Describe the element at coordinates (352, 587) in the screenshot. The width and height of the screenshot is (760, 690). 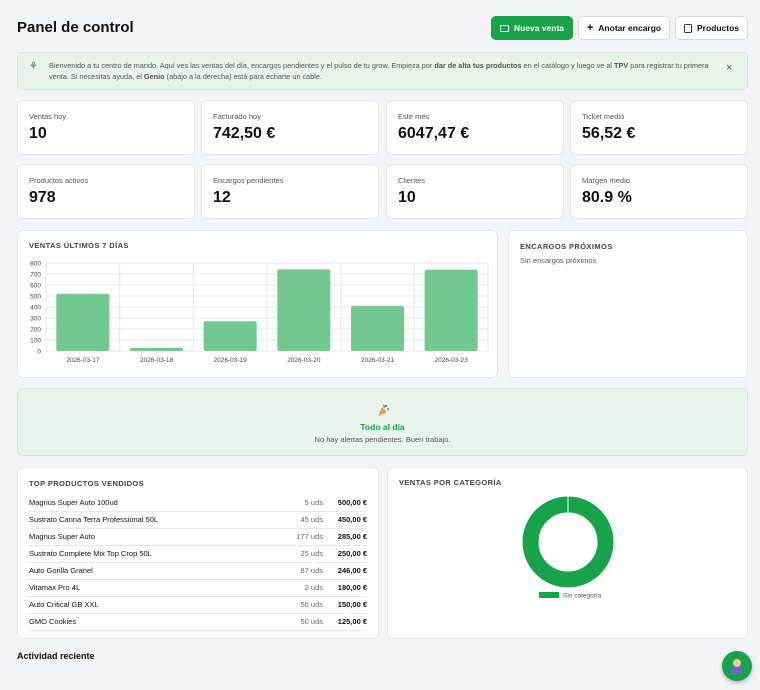
I see `product-total: 180,00 €` at that location.